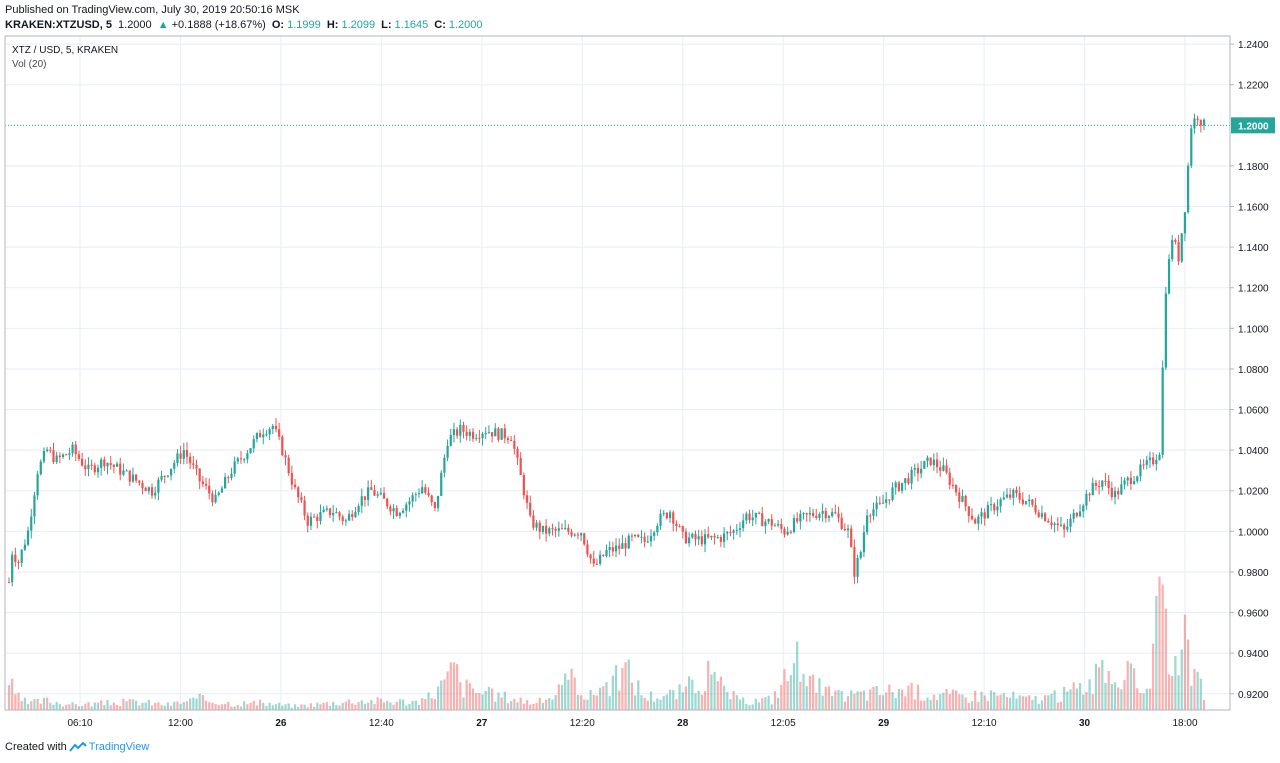 The width and height of the screenshot is (1280, 763). What do you see at coordinates (1253, 125) in the screenshot?
I see `last-price-badge-bg` at bounding box center [1253, 125].